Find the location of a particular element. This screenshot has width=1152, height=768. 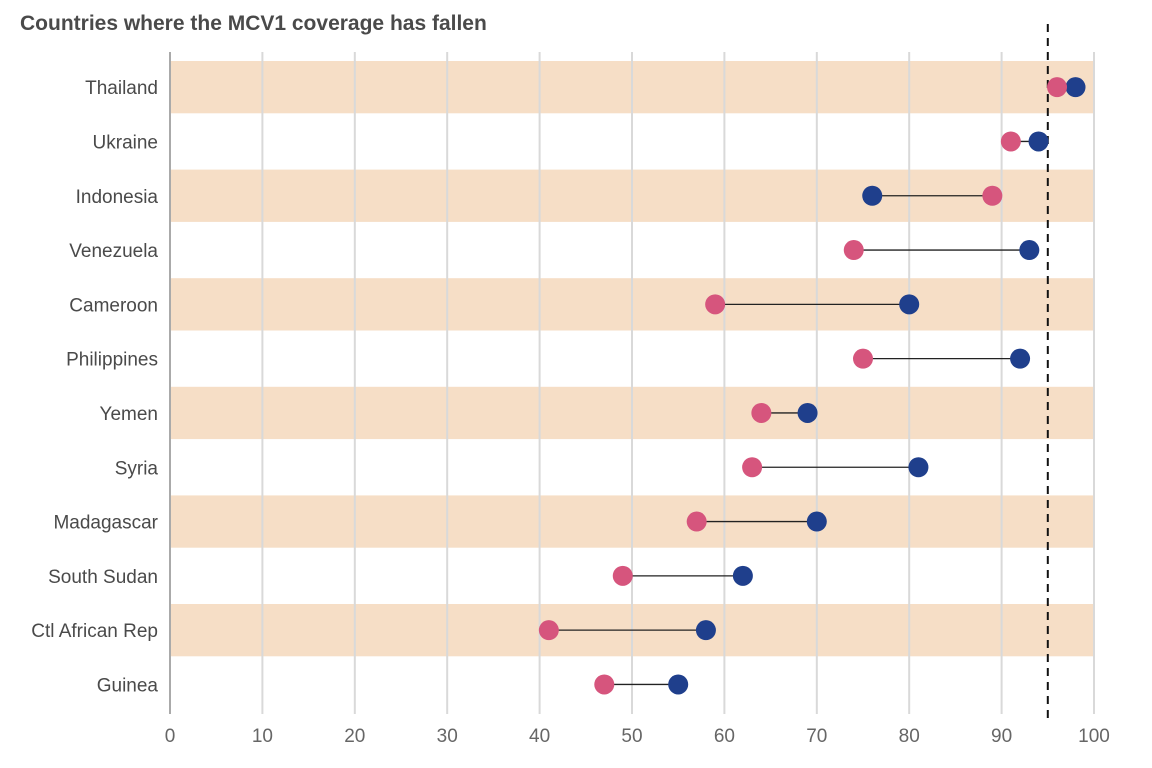

category-label: Madagascar is located at coordinates (105, 523).